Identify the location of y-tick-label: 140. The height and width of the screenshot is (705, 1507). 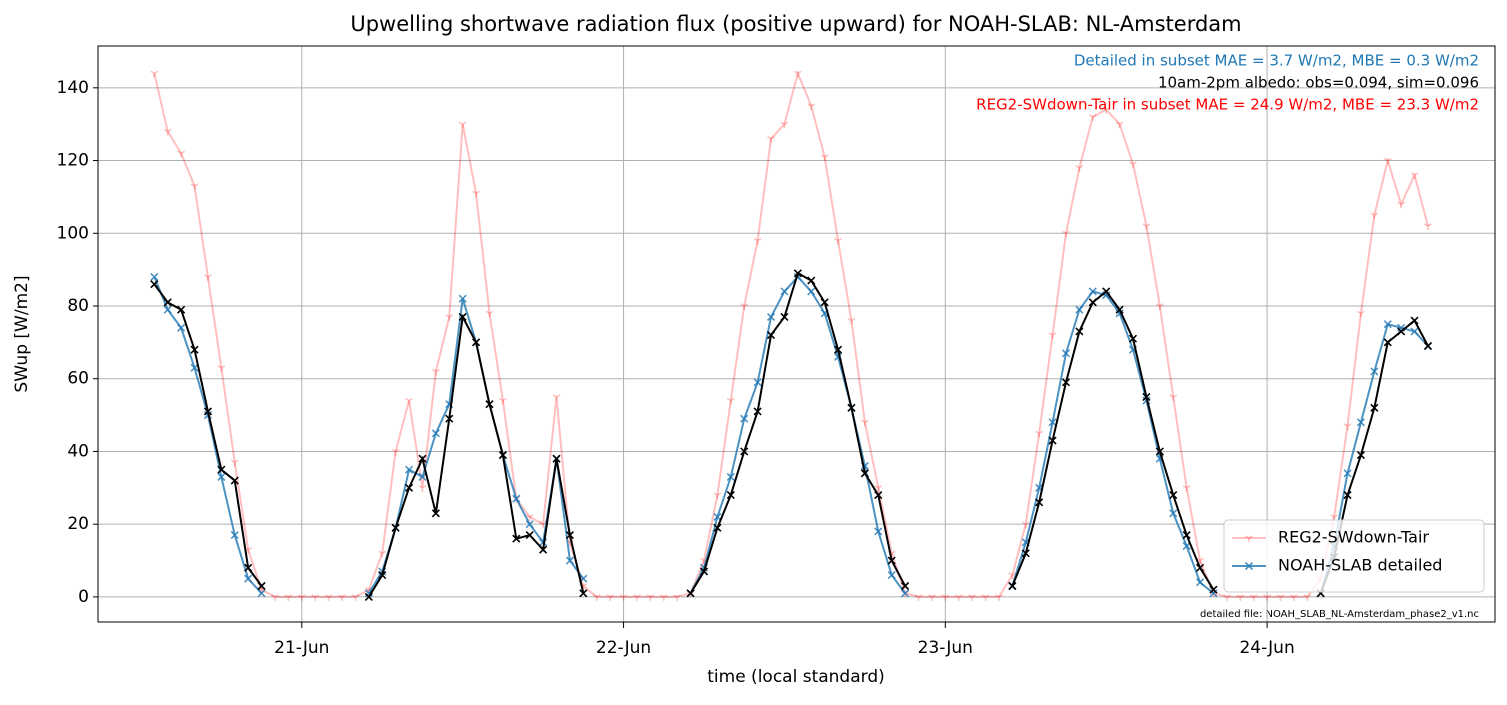
(73, 88).